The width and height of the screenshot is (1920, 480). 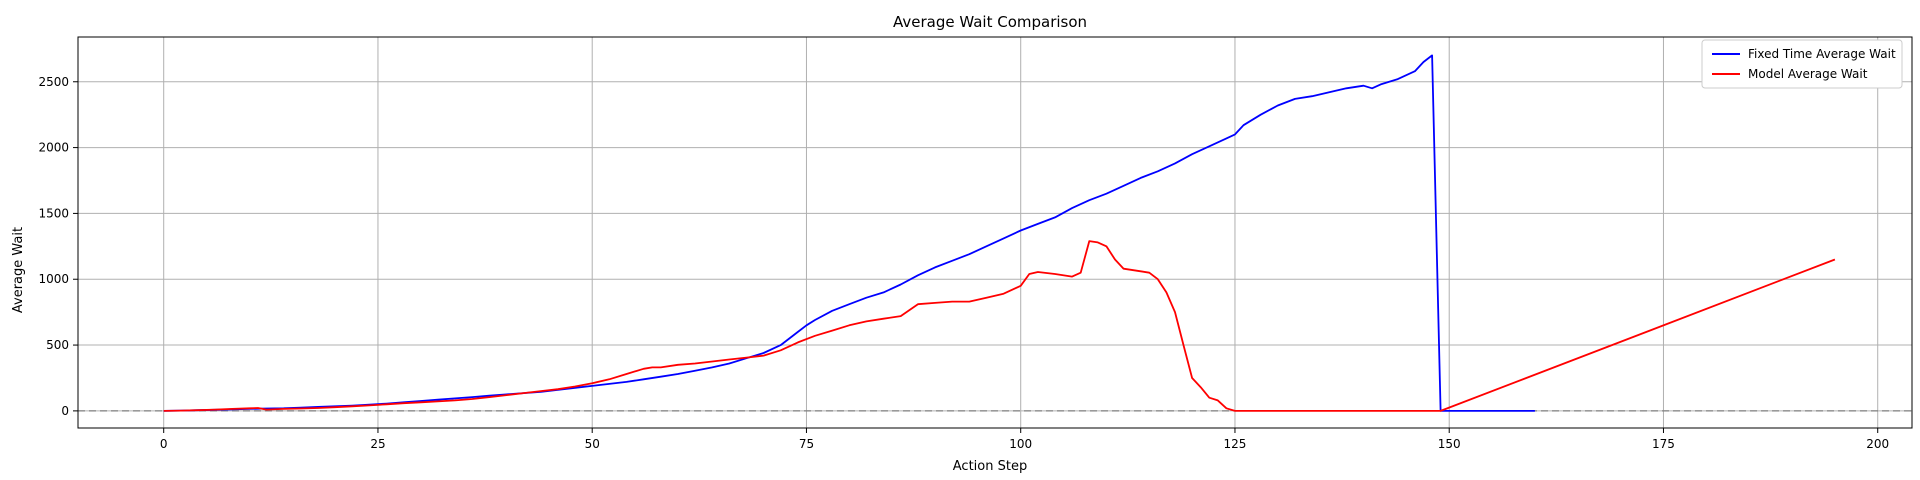 I want to click on x-tick-label: 50, so click(x=592, y=444).